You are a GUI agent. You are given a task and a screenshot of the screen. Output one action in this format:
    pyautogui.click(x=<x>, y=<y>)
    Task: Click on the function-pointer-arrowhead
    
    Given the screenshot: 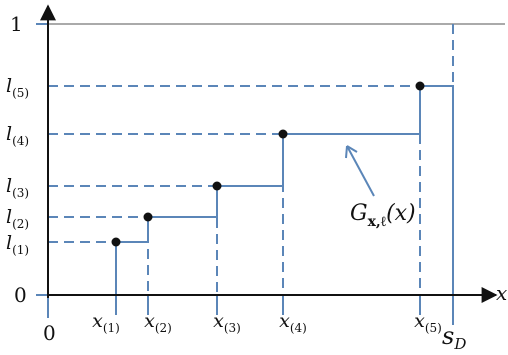 What is the action you would take?
    pyautogui.click(x=351, y=152)
    